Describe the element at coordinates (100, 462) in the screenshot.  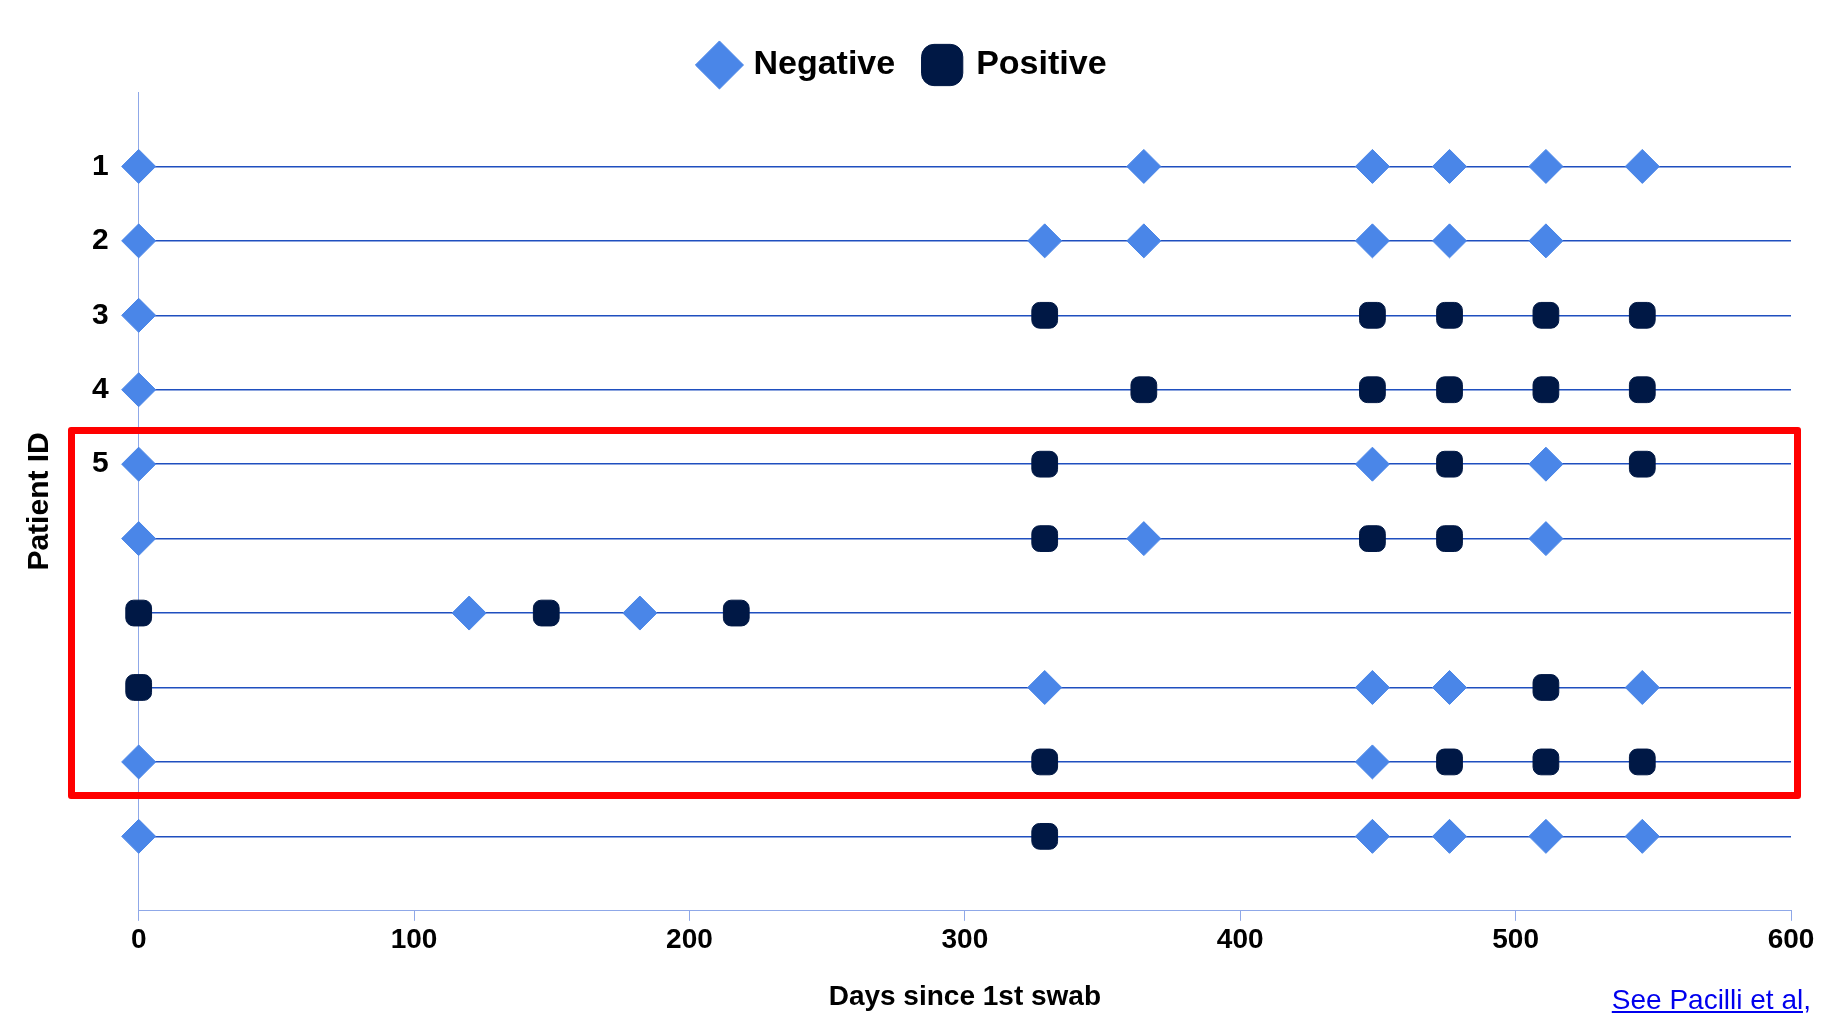
I see `y-tick-label: 5` at that location.